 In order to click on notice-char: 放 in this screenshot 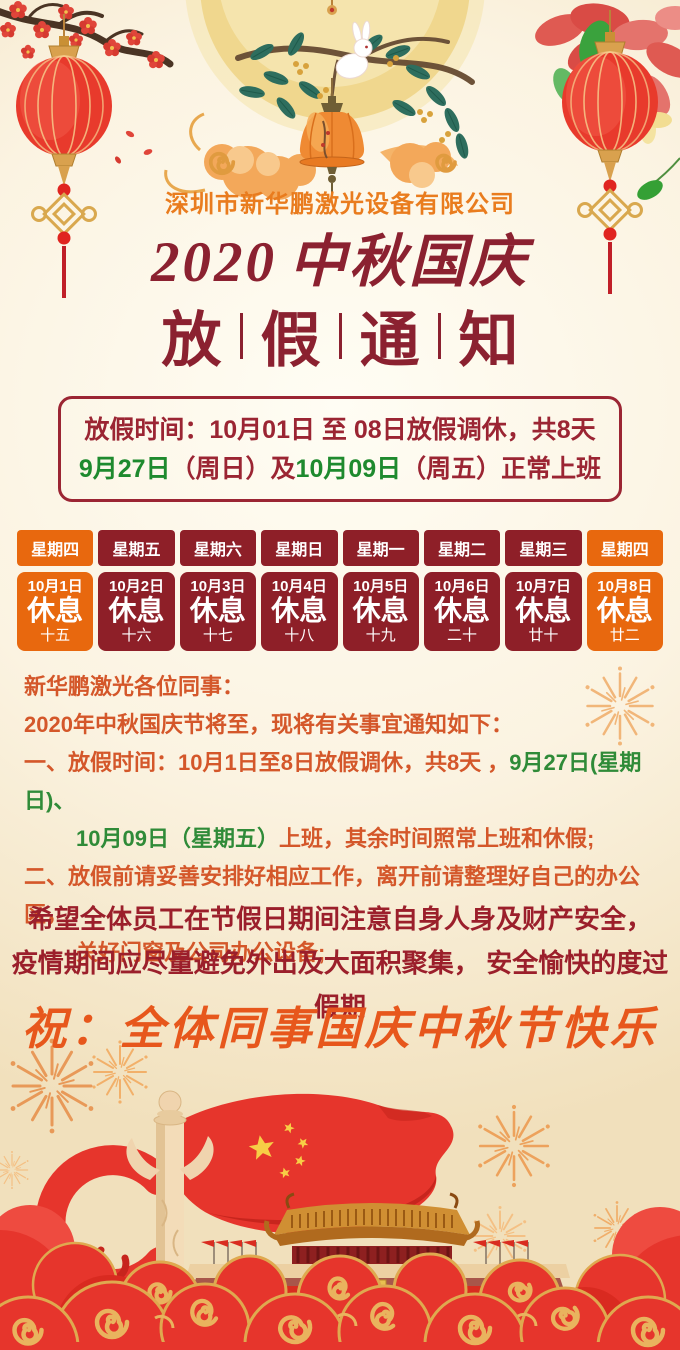, I will do `click(191, 341)`.